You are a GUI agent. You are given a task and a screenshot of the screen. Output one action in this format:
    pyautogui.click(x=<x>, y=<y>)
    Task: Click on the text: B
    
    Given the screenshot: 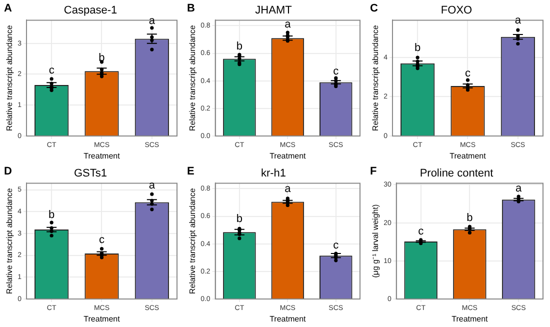 What is the action you would take?
    pyautogui.click(x=191, y=8)
    